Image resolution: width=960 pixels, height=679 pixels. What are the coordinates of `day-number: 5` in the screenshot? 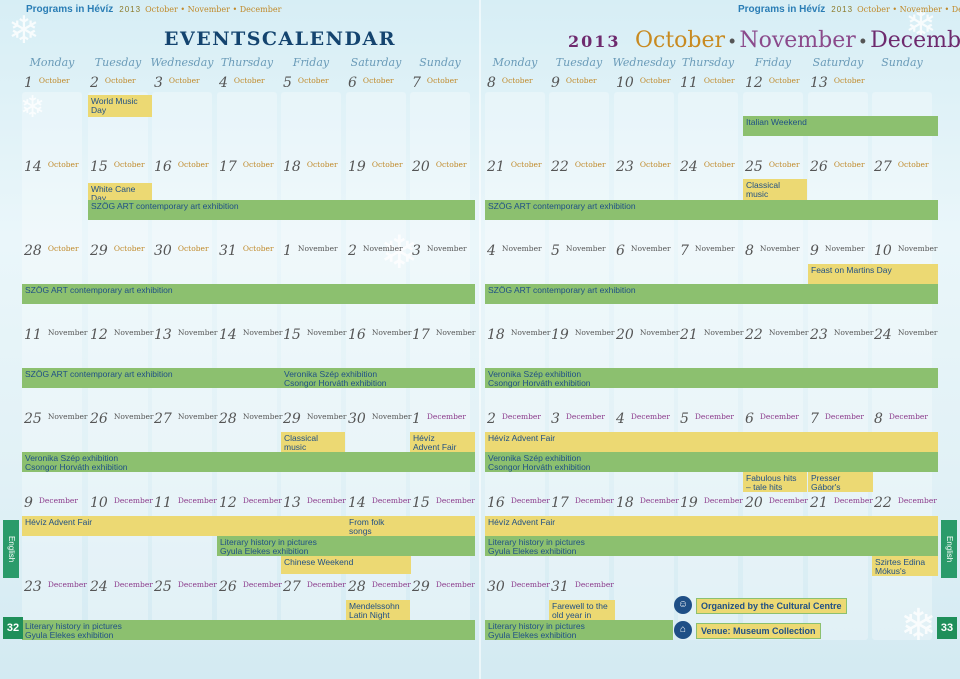 It's located at (287, 83).